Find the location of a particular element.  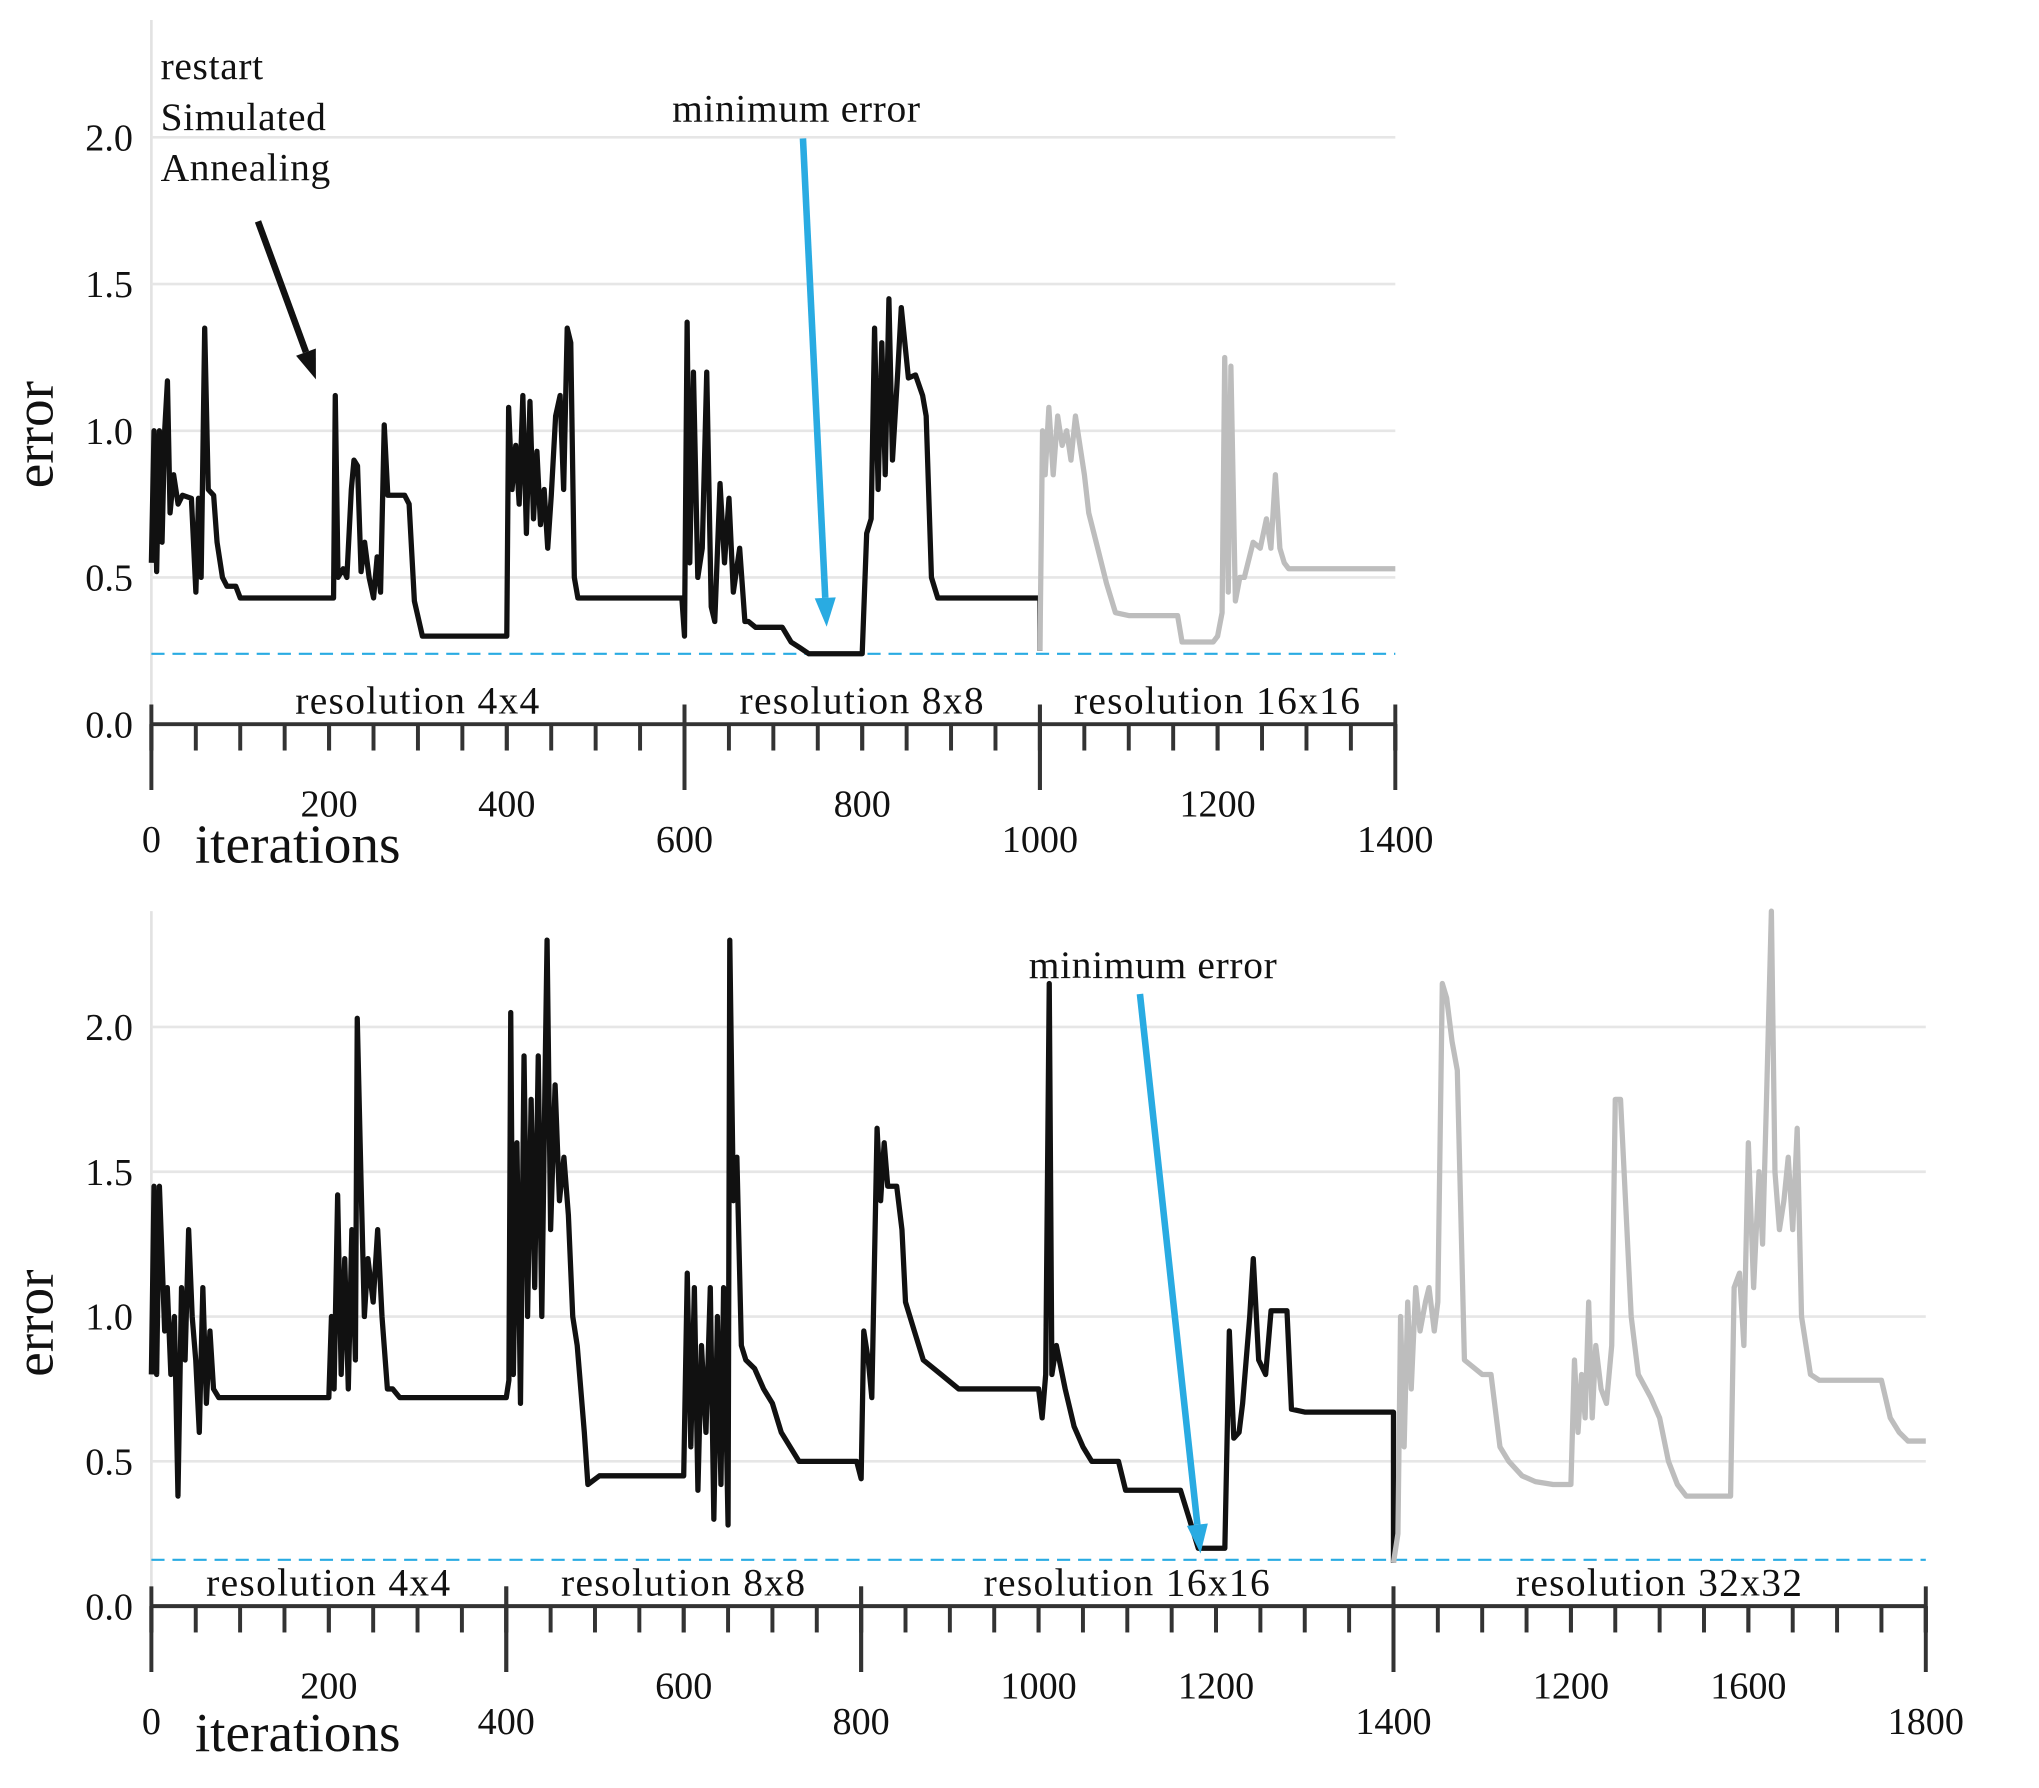

x-tick-label: 1800 is located at coordinates (1926, 1722).